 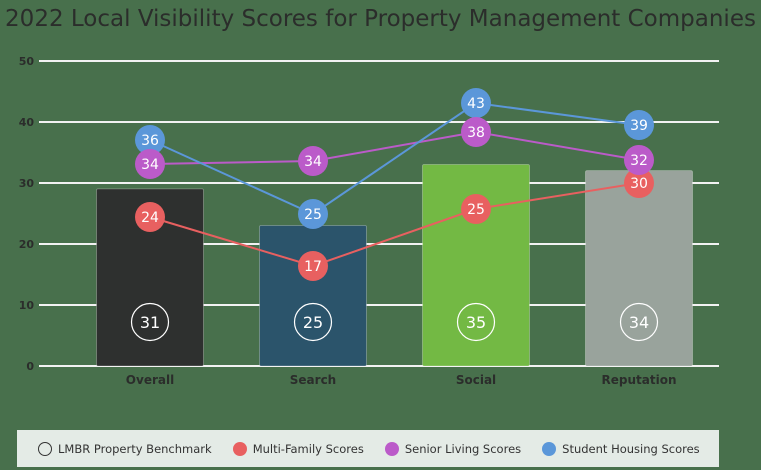 I want to click on legend-item-benchmark: LMBR Property Benchmark, so click(x=125, y=448).